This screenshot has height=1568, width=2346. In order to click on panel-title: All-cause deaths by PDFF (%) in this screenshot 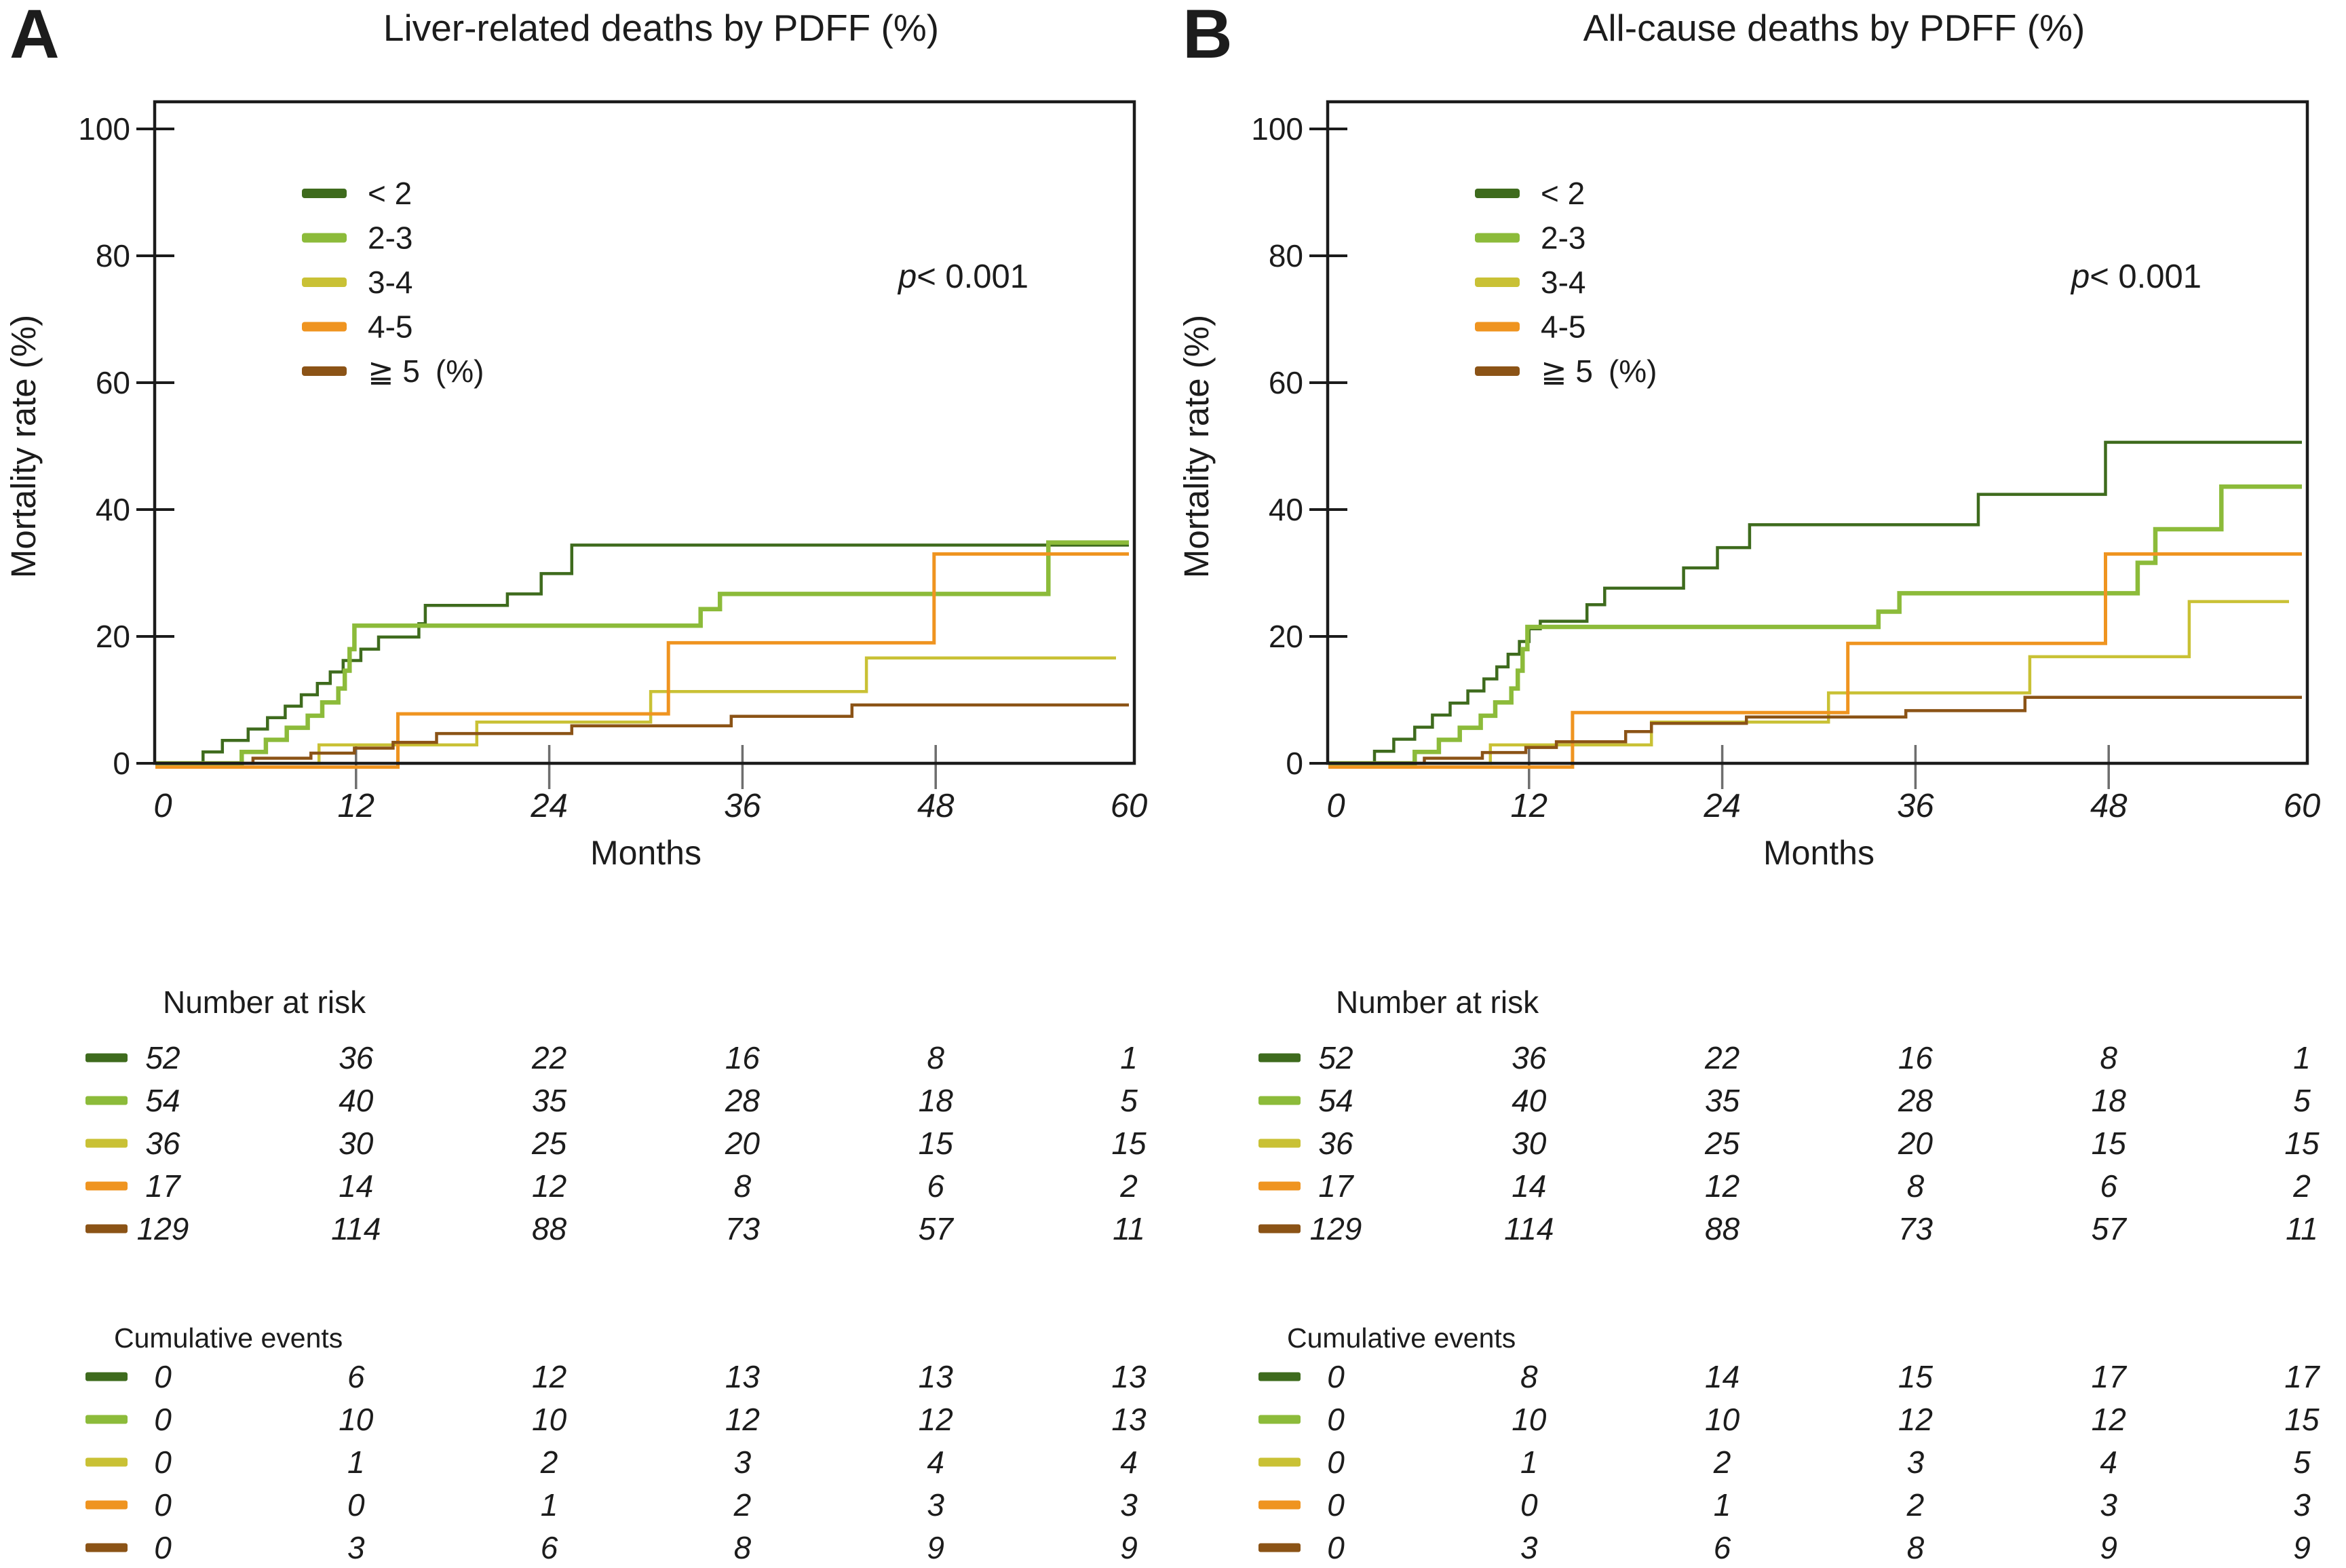, I will do `click(1834, 28)`.